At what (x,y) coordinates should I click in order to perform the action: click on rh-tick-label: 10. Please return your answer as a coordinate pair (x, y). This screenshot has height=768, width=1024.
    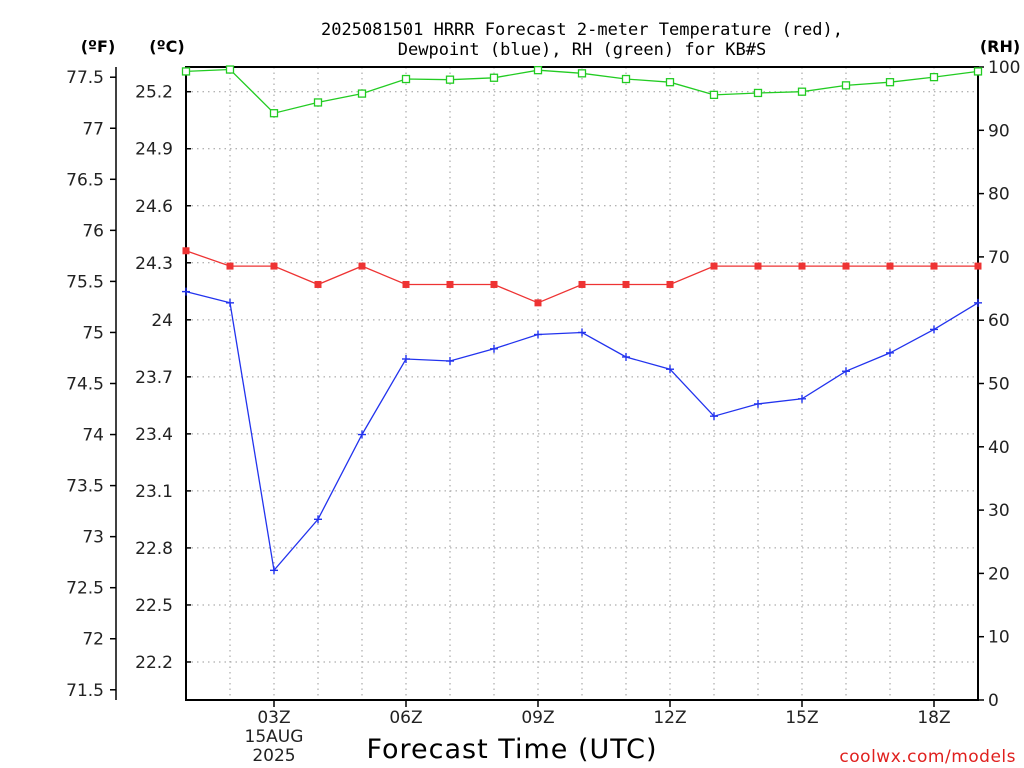
    Looking at the image, I should click on (999, 638).